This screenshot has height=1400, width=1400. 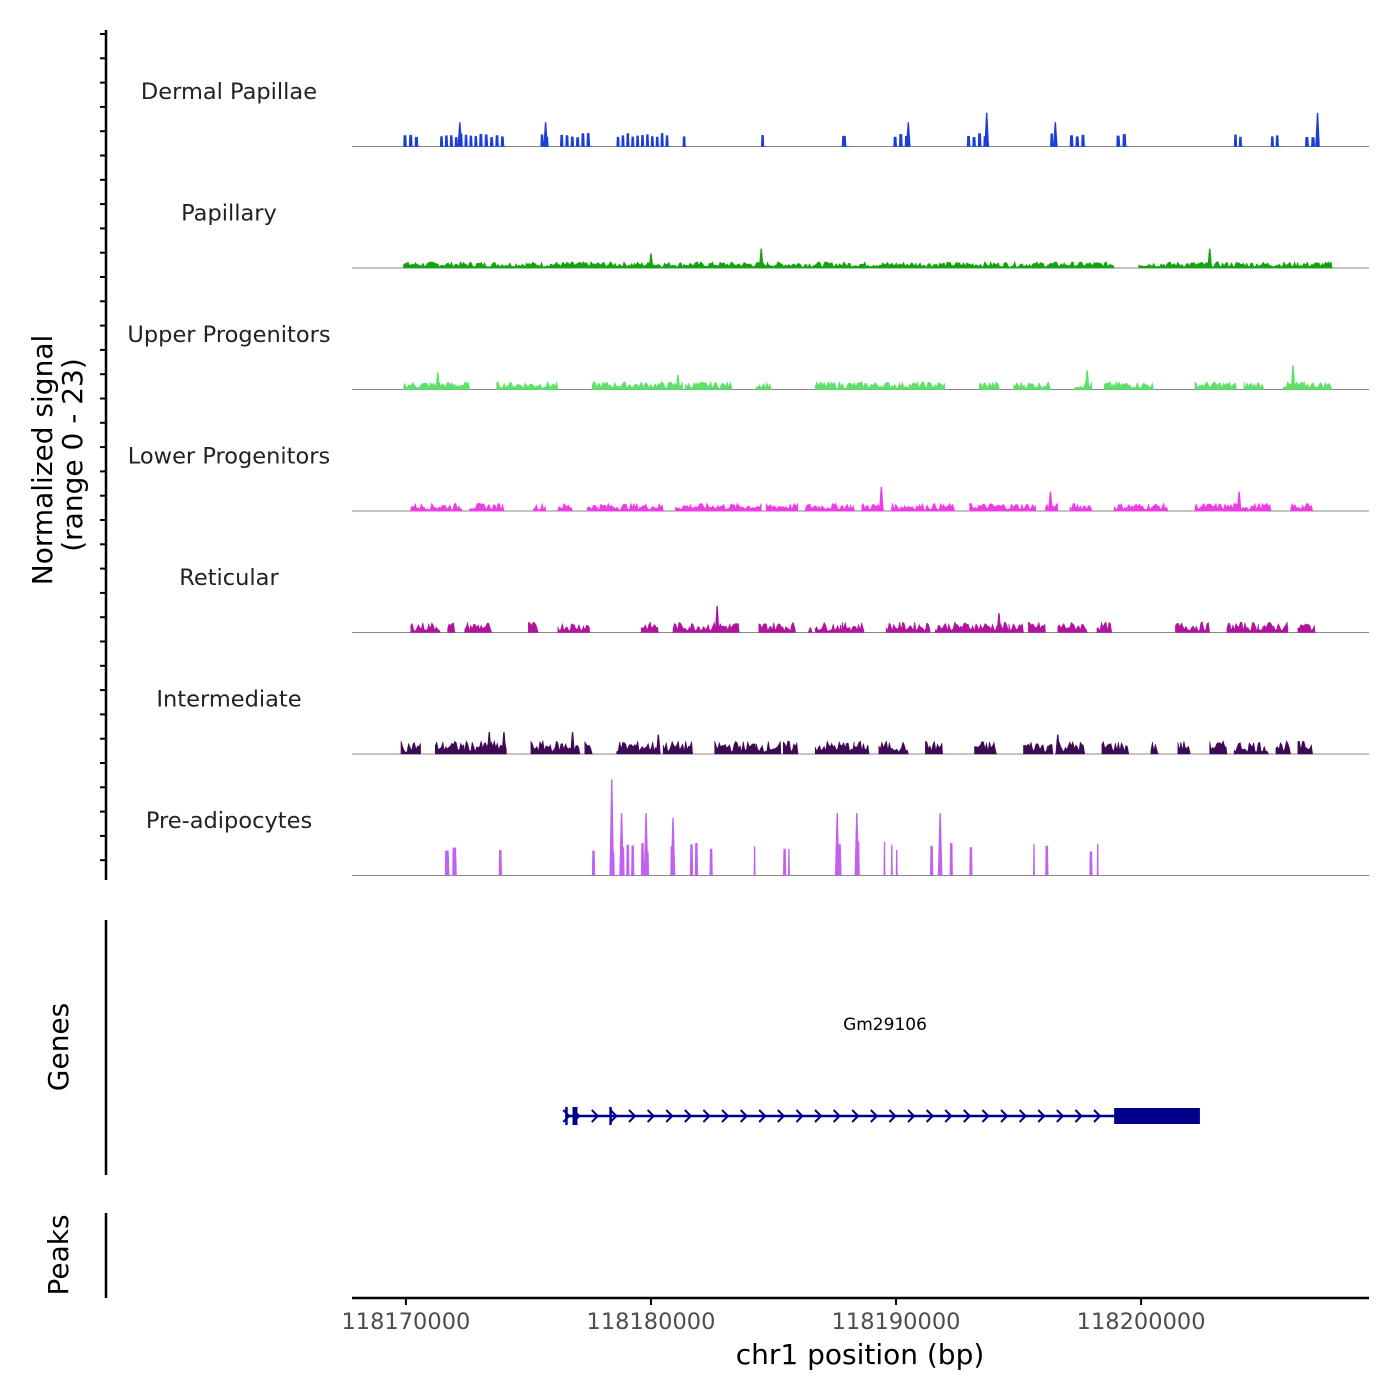 What do you see at coordinates (748, 356) in the screenshot?
I see `track-upper-progenitors: Upper Progenitors` at bounding box center [748, 356].